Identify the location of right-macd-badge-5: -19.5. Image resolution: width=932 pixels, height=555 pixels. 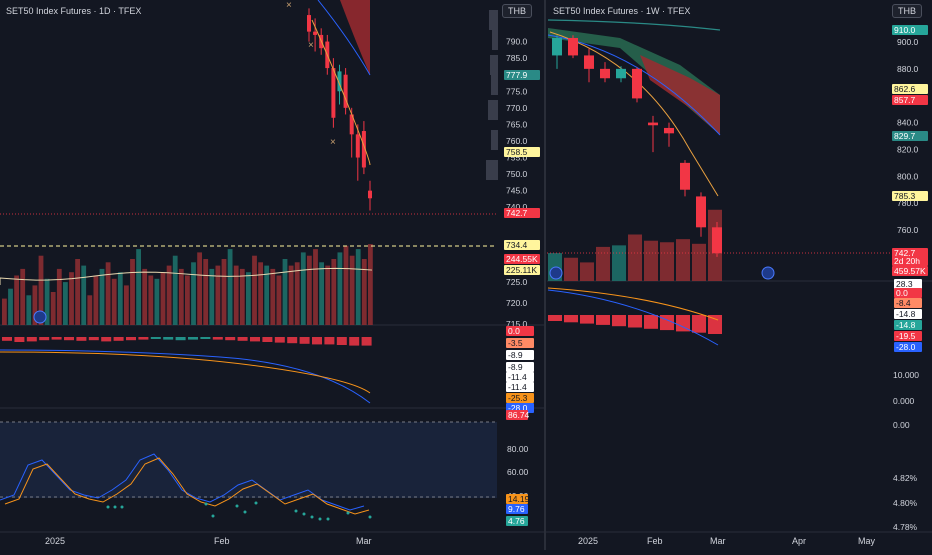
(906, 336).